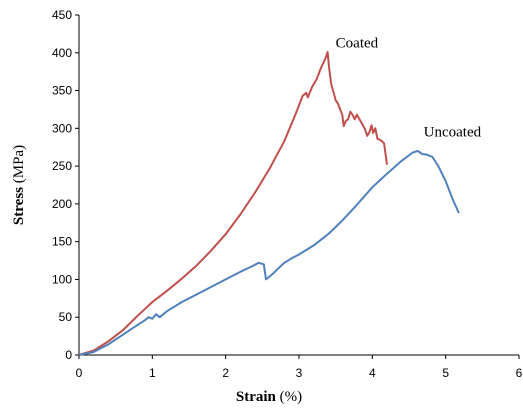 The image size is (523, 409). What do you see at coordinates (19, 206) in the screenshot?
I see `y-axis-title-main: Stress` at bounding box center [19, 206].